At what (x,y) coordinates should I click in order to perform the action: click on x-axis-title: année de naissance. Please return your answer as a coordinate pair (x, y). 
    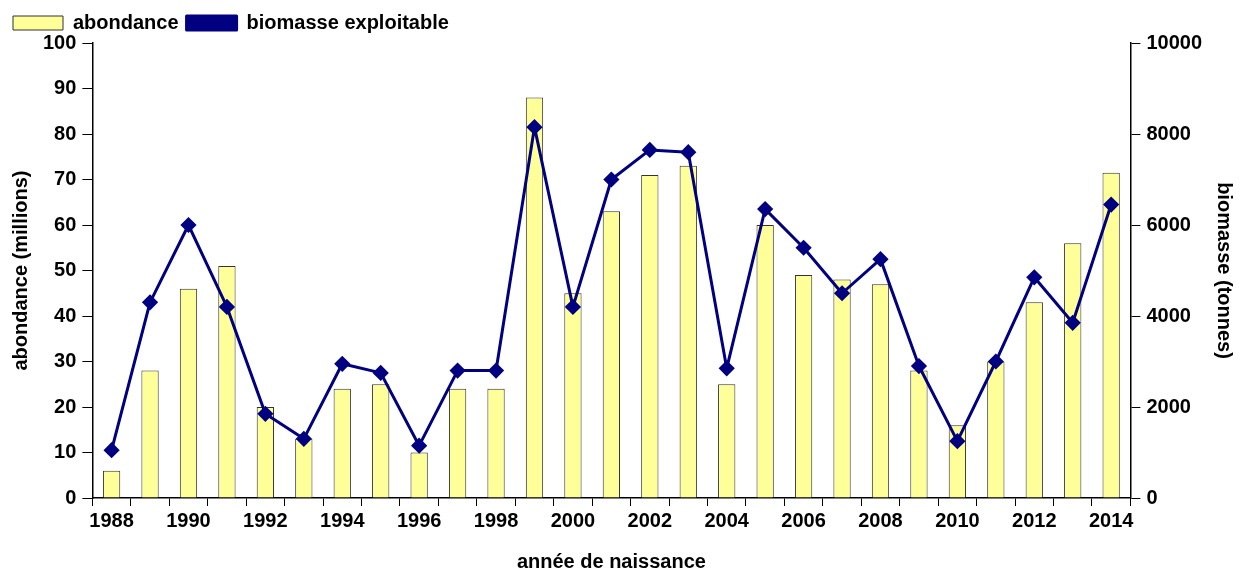
    Looking at the image, I should click on (611, 560).